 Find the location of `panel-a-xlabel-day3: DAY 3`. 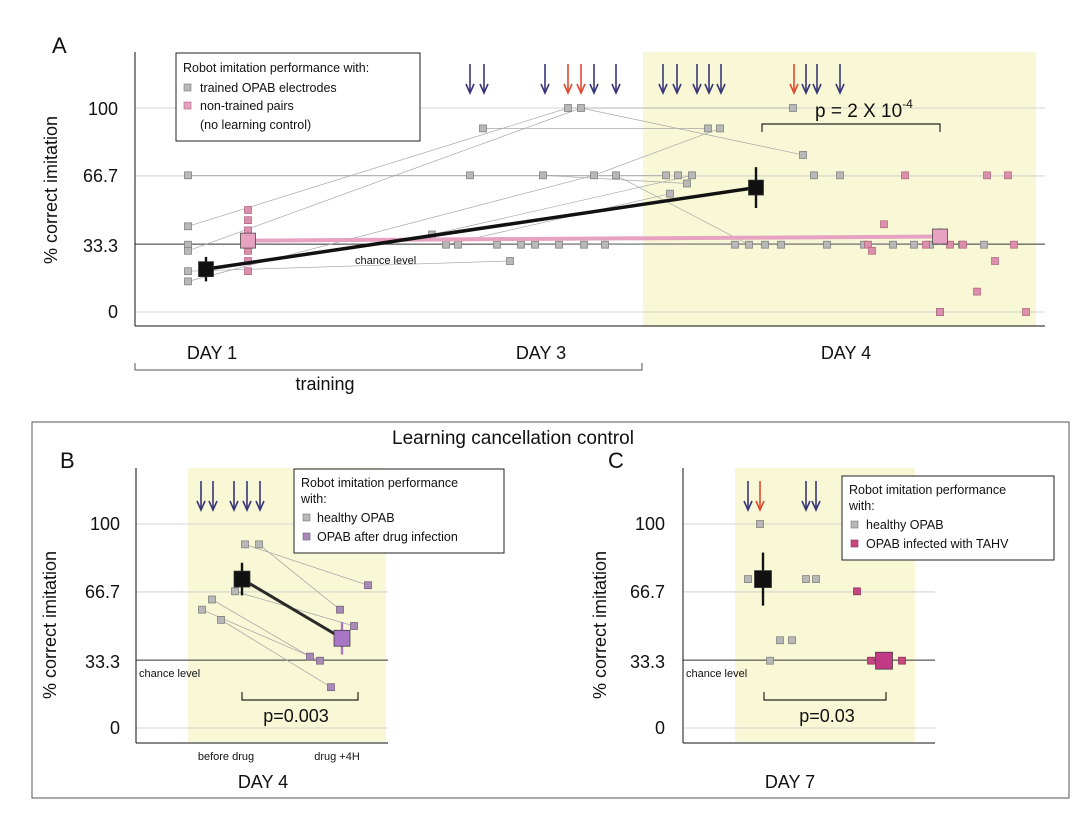

panel-a-xlabel-day3: DAY 3 is located at coordinates (541, 353).